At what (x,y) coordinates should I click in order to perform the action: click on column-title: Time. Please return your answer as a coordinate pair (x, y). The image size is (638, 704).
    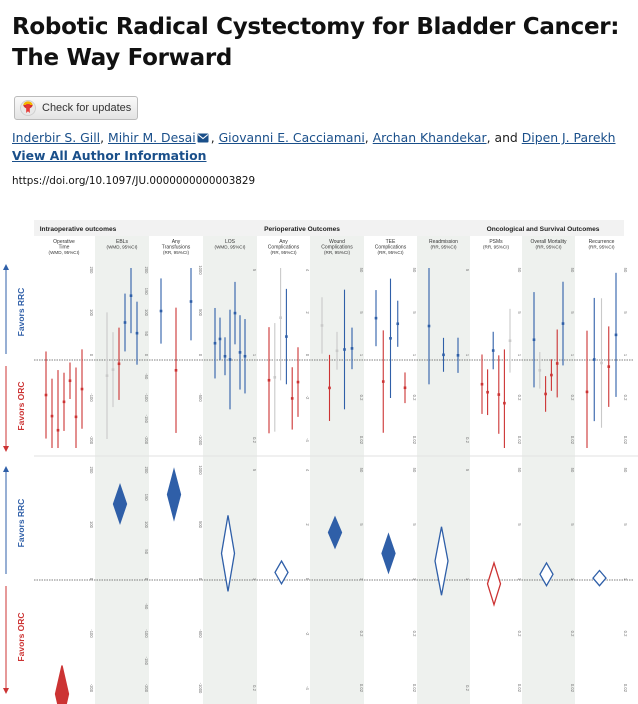
    Looking at the image, I should click on (64, 248).